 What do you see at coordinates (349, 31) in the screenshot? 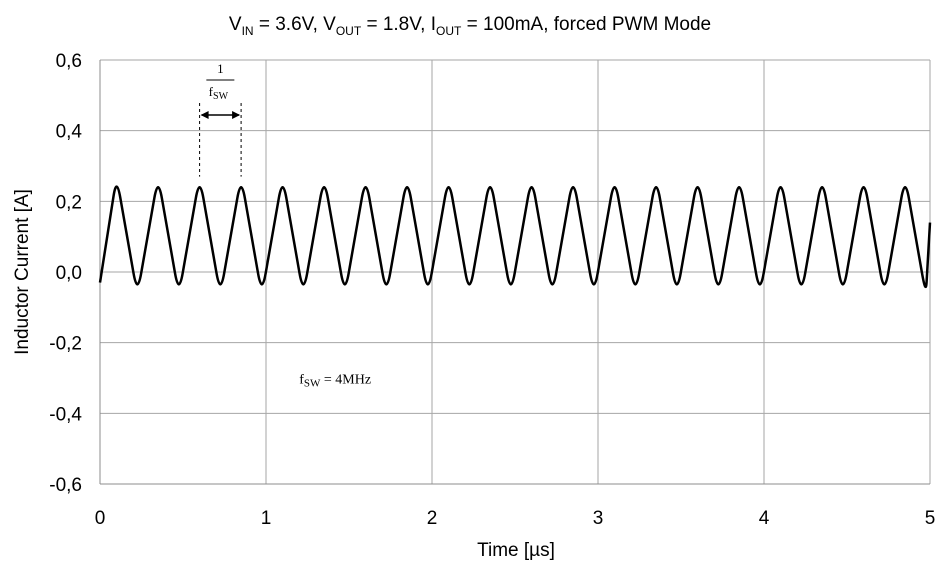
I see `title-vout-sub: OUT` at bounding box center [349, 31].